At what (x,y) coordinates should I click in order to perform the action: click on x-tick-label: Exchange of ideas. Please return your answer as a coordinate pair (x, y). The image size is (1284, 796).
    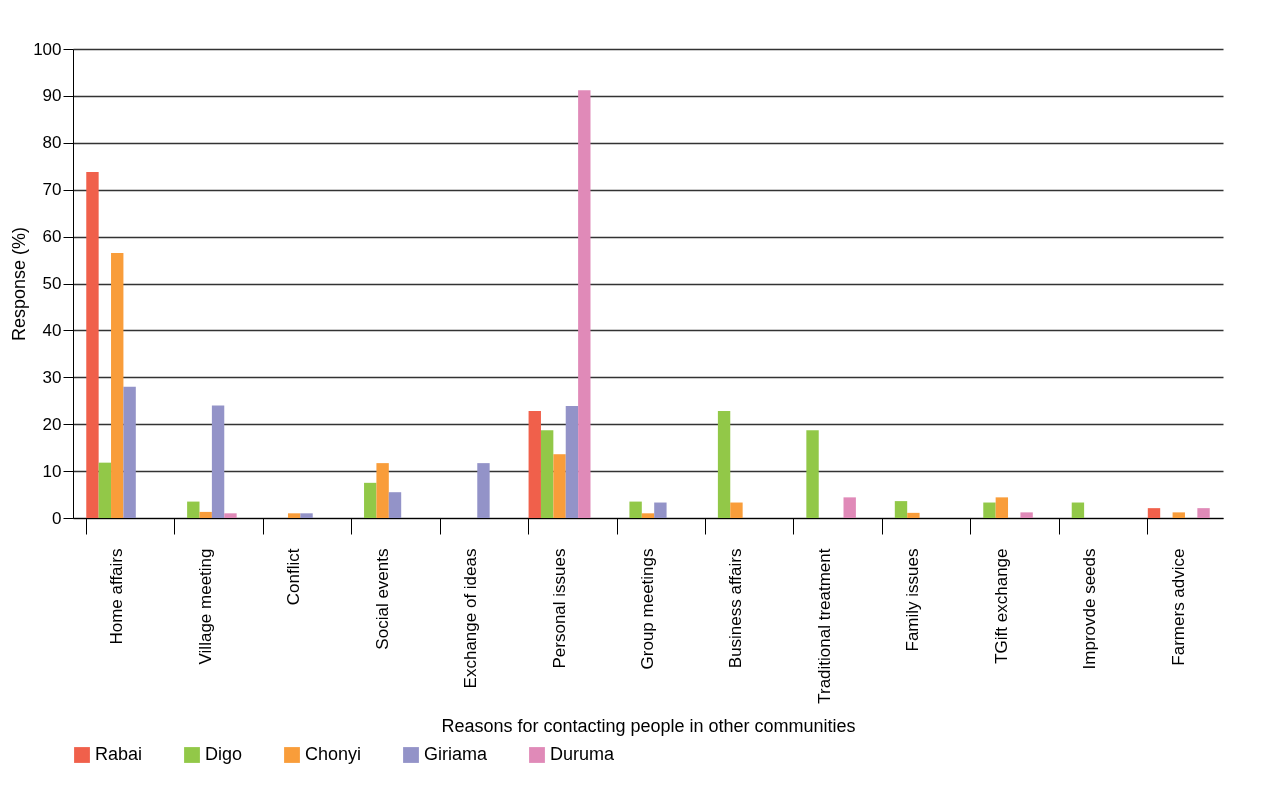
    Looking at the image, I should click on (471, 618).